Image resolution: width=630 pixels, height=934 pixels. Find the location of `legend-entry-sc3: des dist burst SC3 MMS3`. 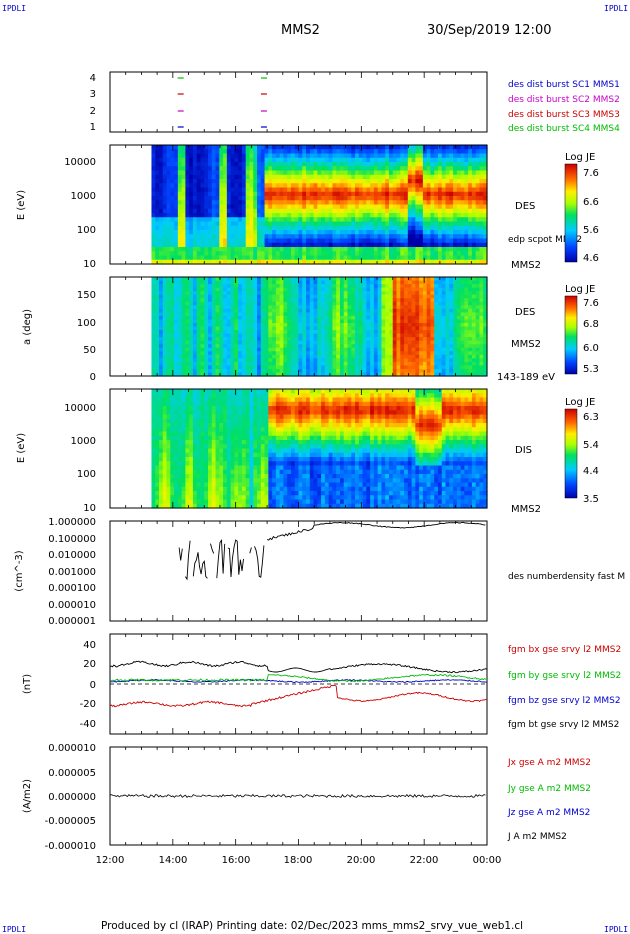

legend-entry-sc3: des dist burst SC3 MMS3 is located at coordinates (564, 115).